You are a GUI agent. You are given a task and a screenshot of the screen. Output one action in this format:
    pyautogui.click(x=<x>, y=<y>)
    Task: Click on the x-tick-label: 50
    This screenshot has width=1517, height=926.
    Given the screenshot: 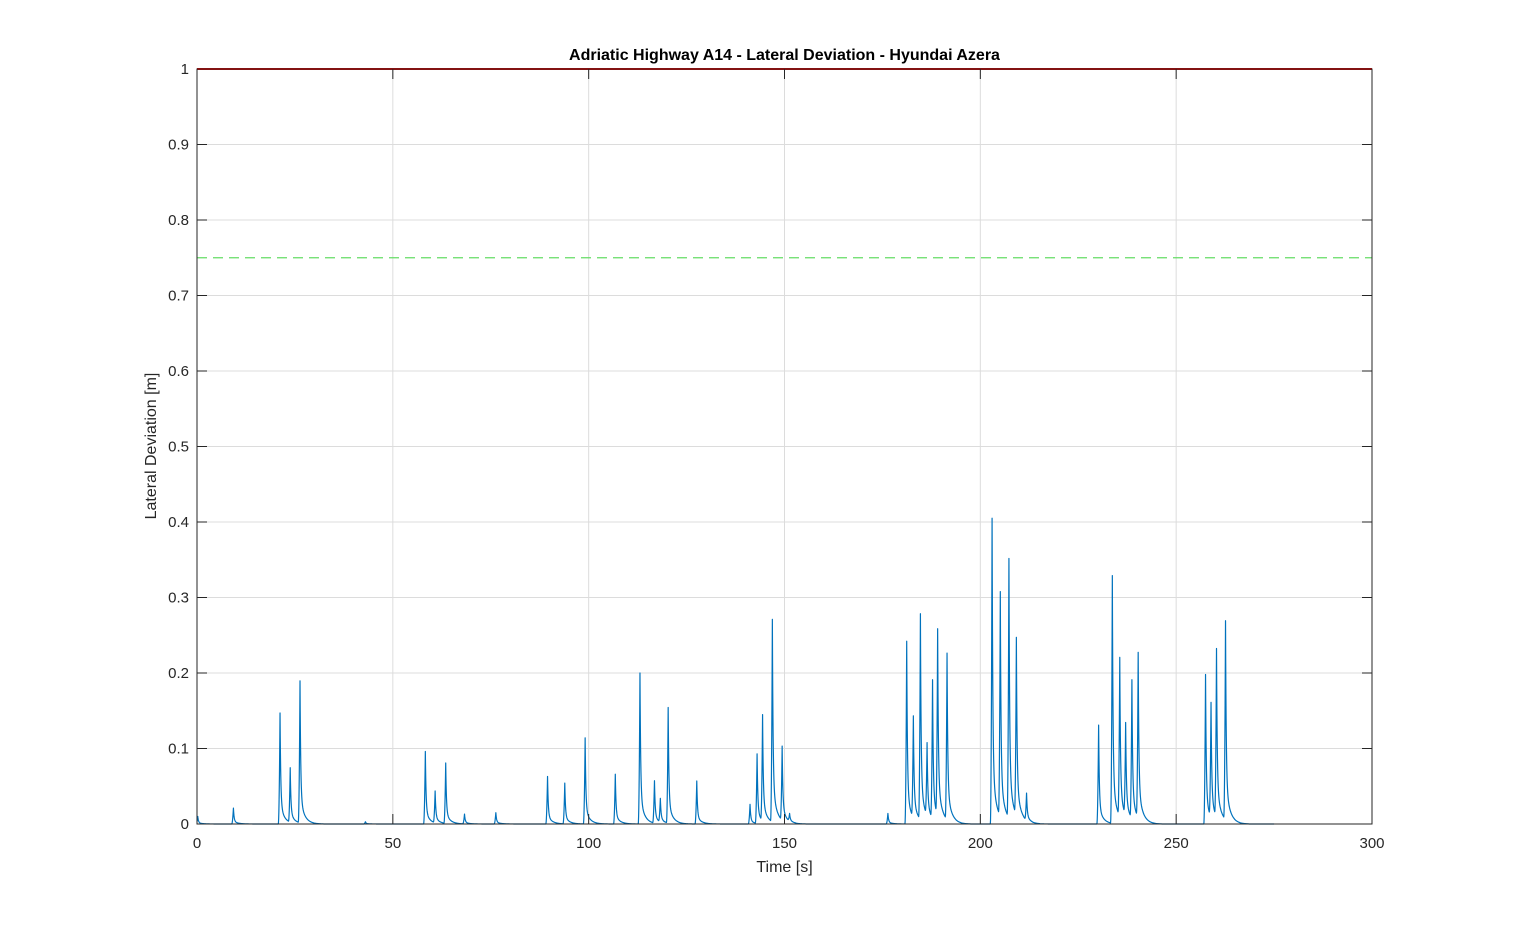 What is the action you would take?
    pyautogui.click(x=392, y=843)
    